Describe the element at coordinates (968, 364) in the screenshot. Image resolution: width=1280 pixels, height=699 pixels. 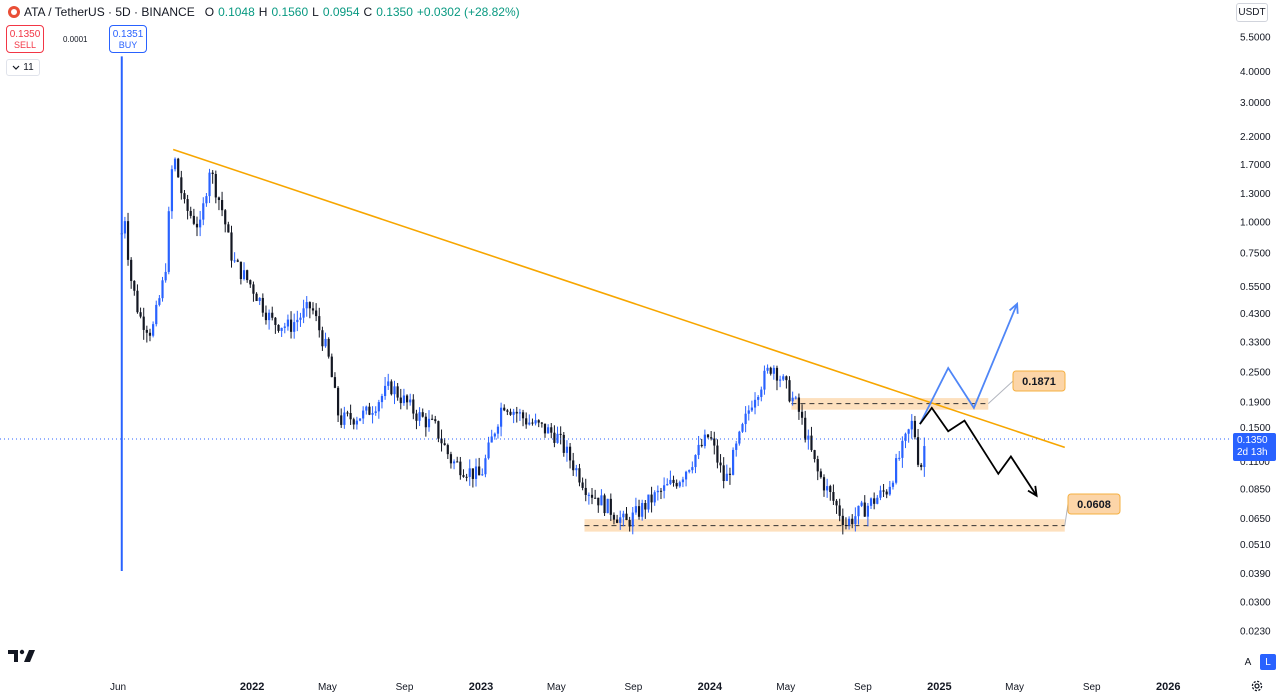
I see `bullish-projection-path` at that location.